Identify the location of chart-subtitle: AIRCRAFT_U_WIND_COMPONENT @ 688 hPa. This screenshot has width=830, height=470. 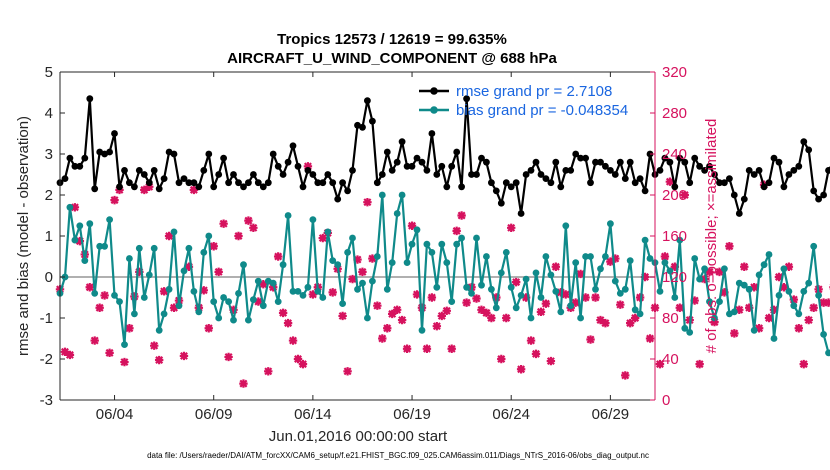
(392, 58).